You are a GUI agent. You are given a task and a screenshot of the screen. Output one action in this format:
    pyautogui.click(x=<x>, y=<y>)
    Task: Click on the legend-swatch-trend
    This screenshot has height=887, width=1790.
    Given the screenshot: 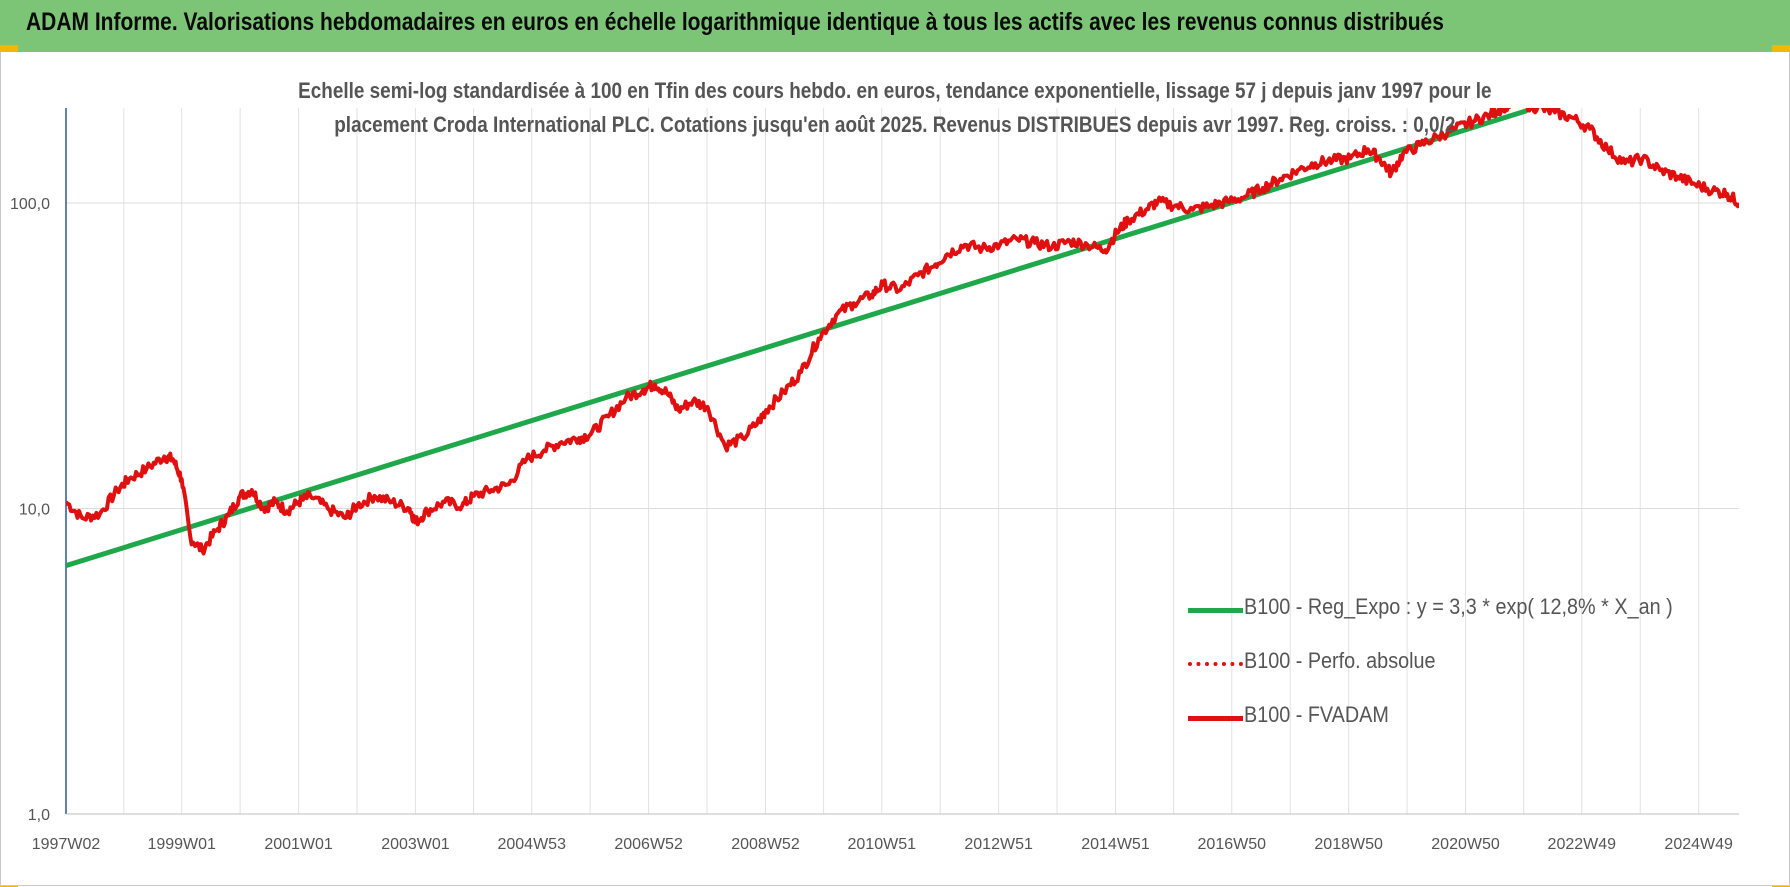 What is the action you would take?
    pyautogui.click(x=1215, y=610)
    